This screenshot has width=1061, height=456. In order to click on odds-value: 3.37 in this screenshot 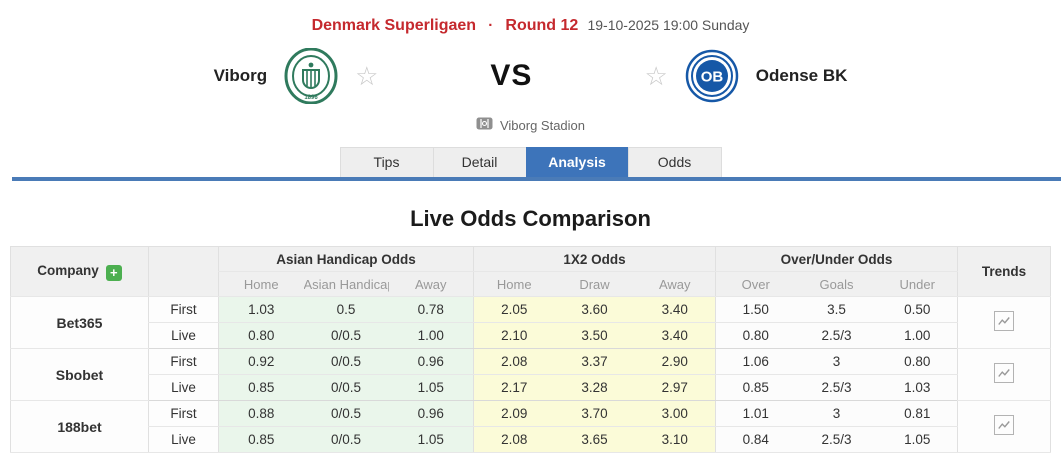, I will do `click(594, 361)`.